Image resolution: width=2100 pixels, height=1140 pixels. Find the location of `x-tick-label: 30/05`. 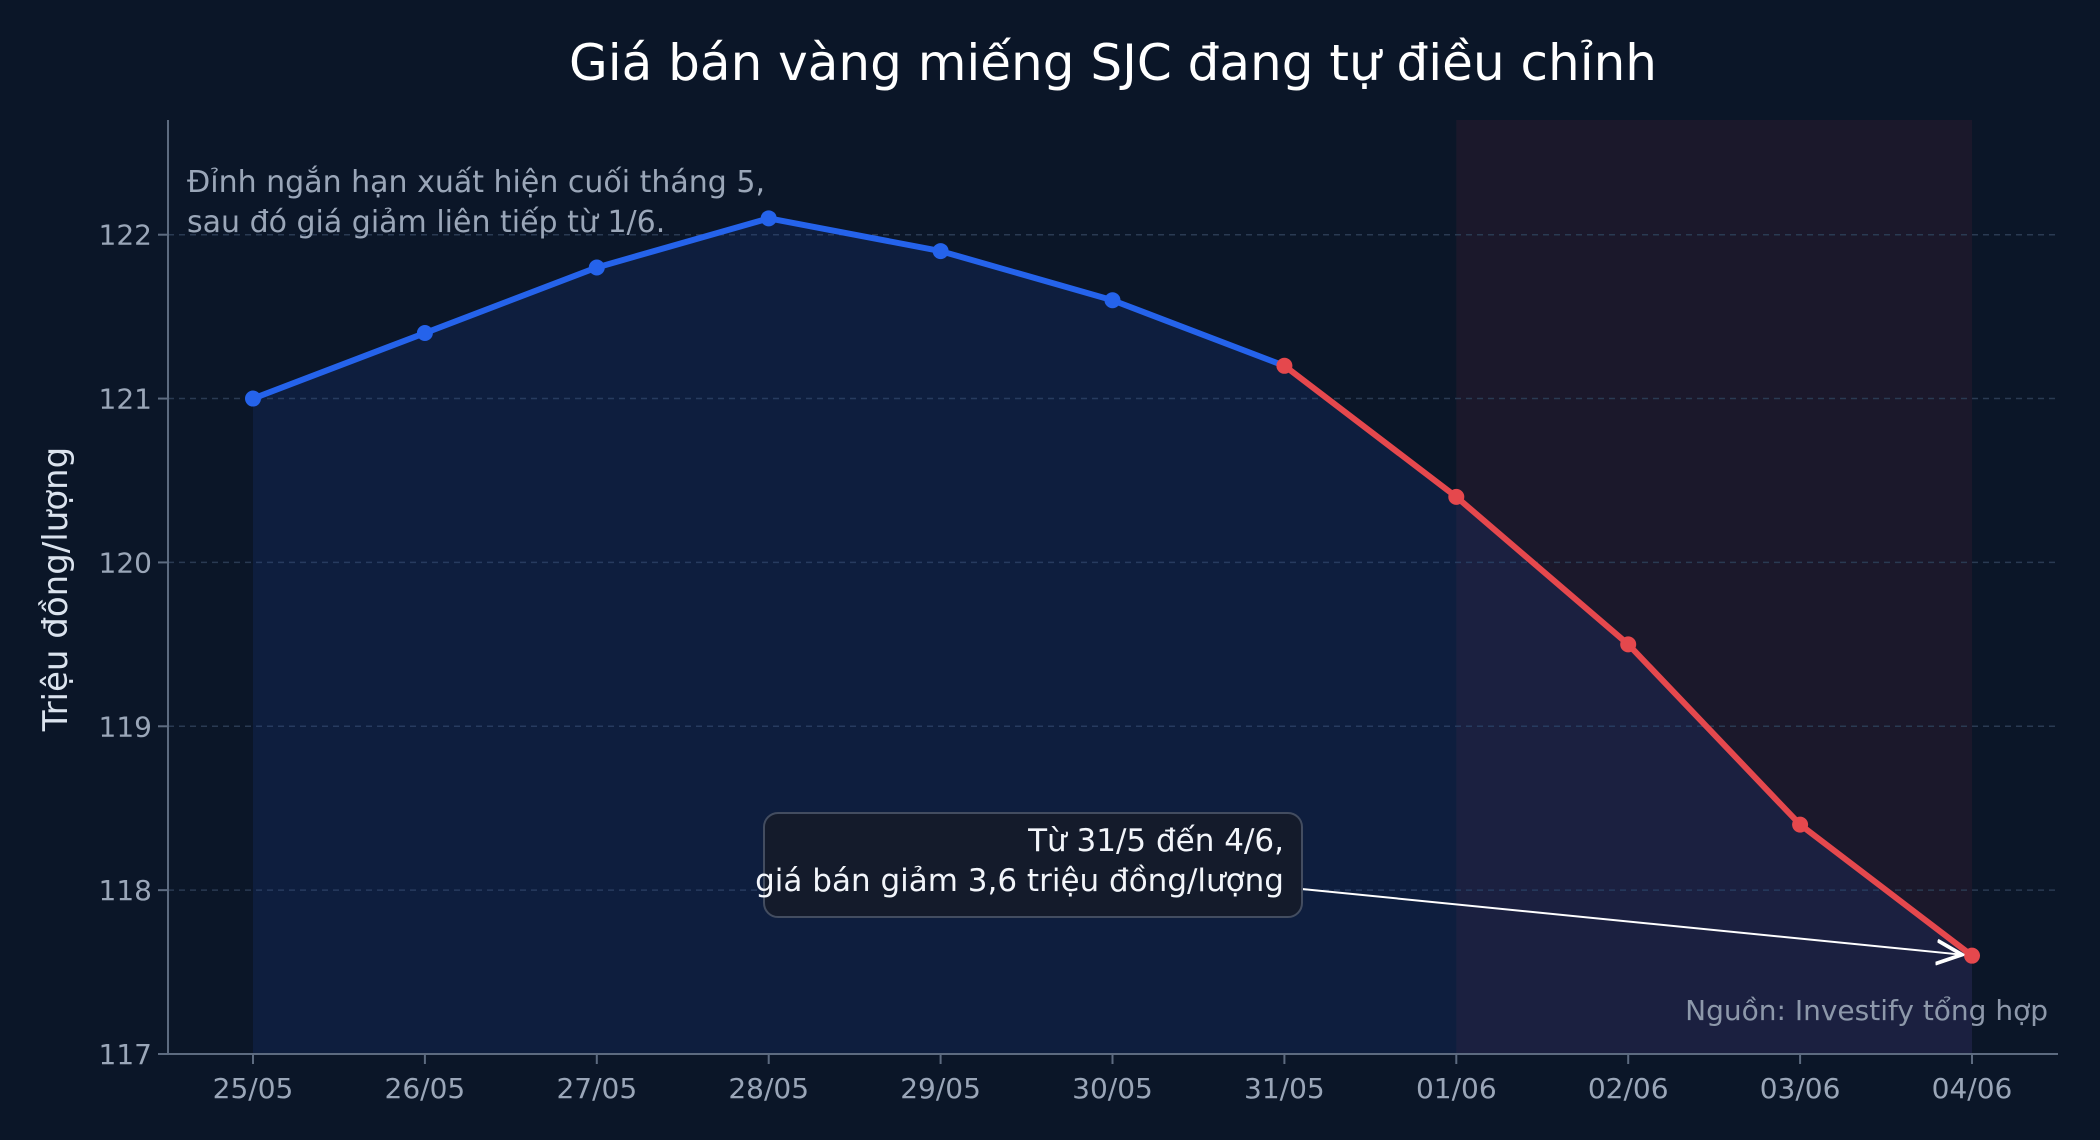

x-tick-label: 30/05 is located at coordinates (1112, 1088).